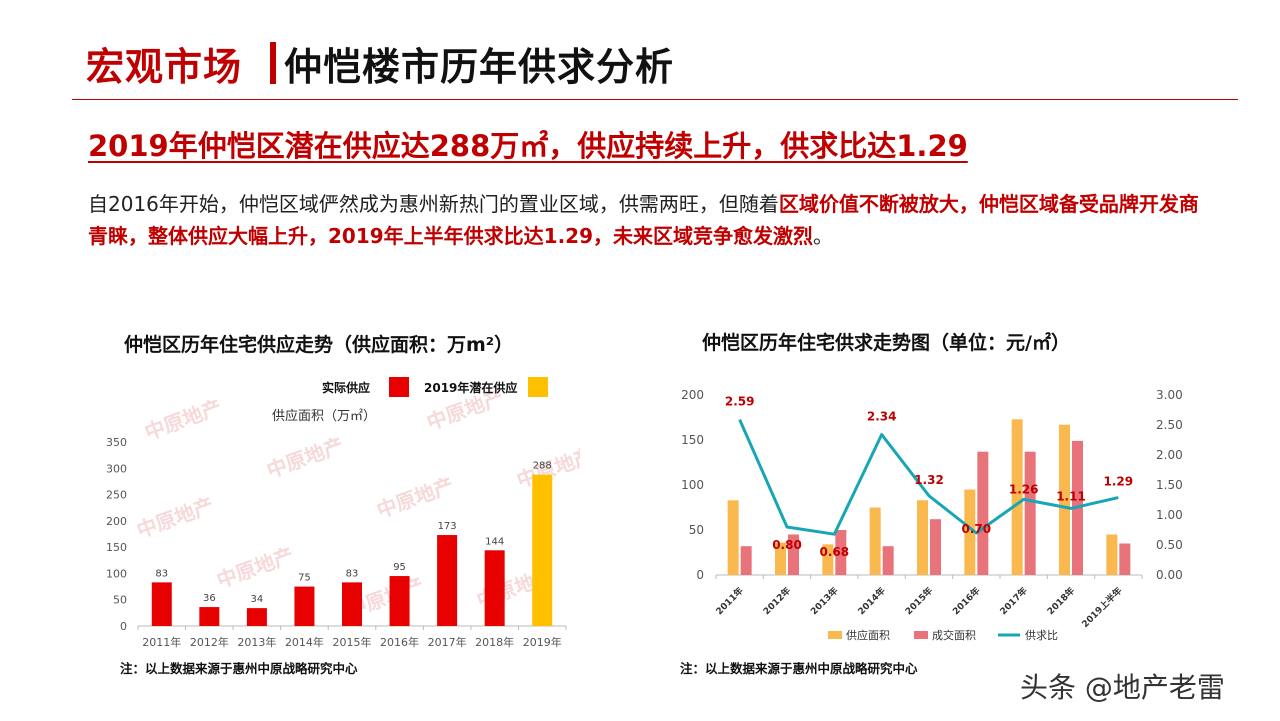  I want to click on section-label: 宏观市场, so click(164, 67).